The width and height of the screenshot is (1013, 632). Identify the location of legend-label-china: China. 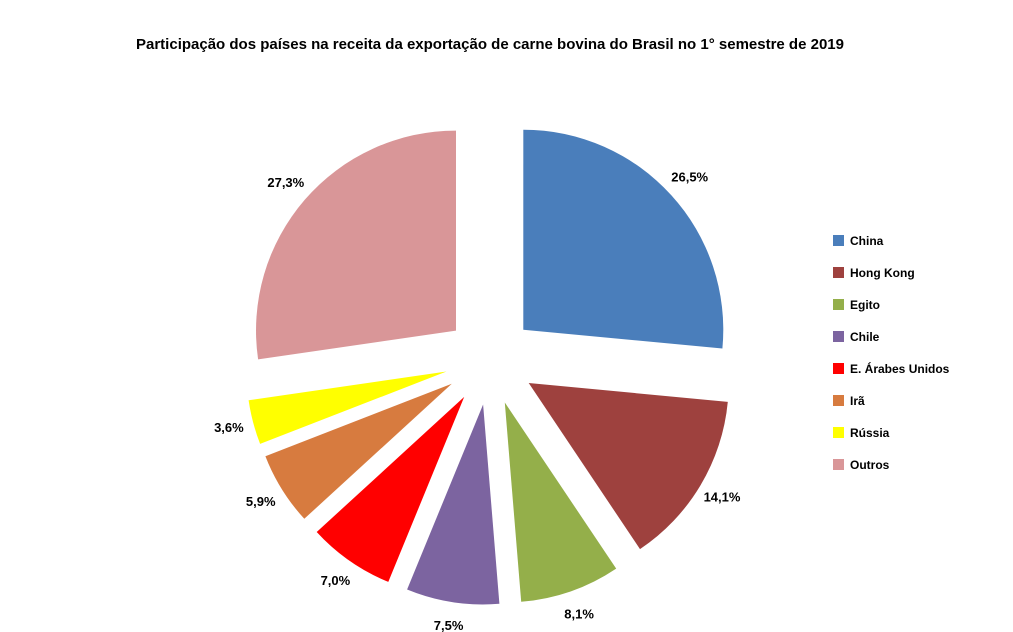
(867, 240).